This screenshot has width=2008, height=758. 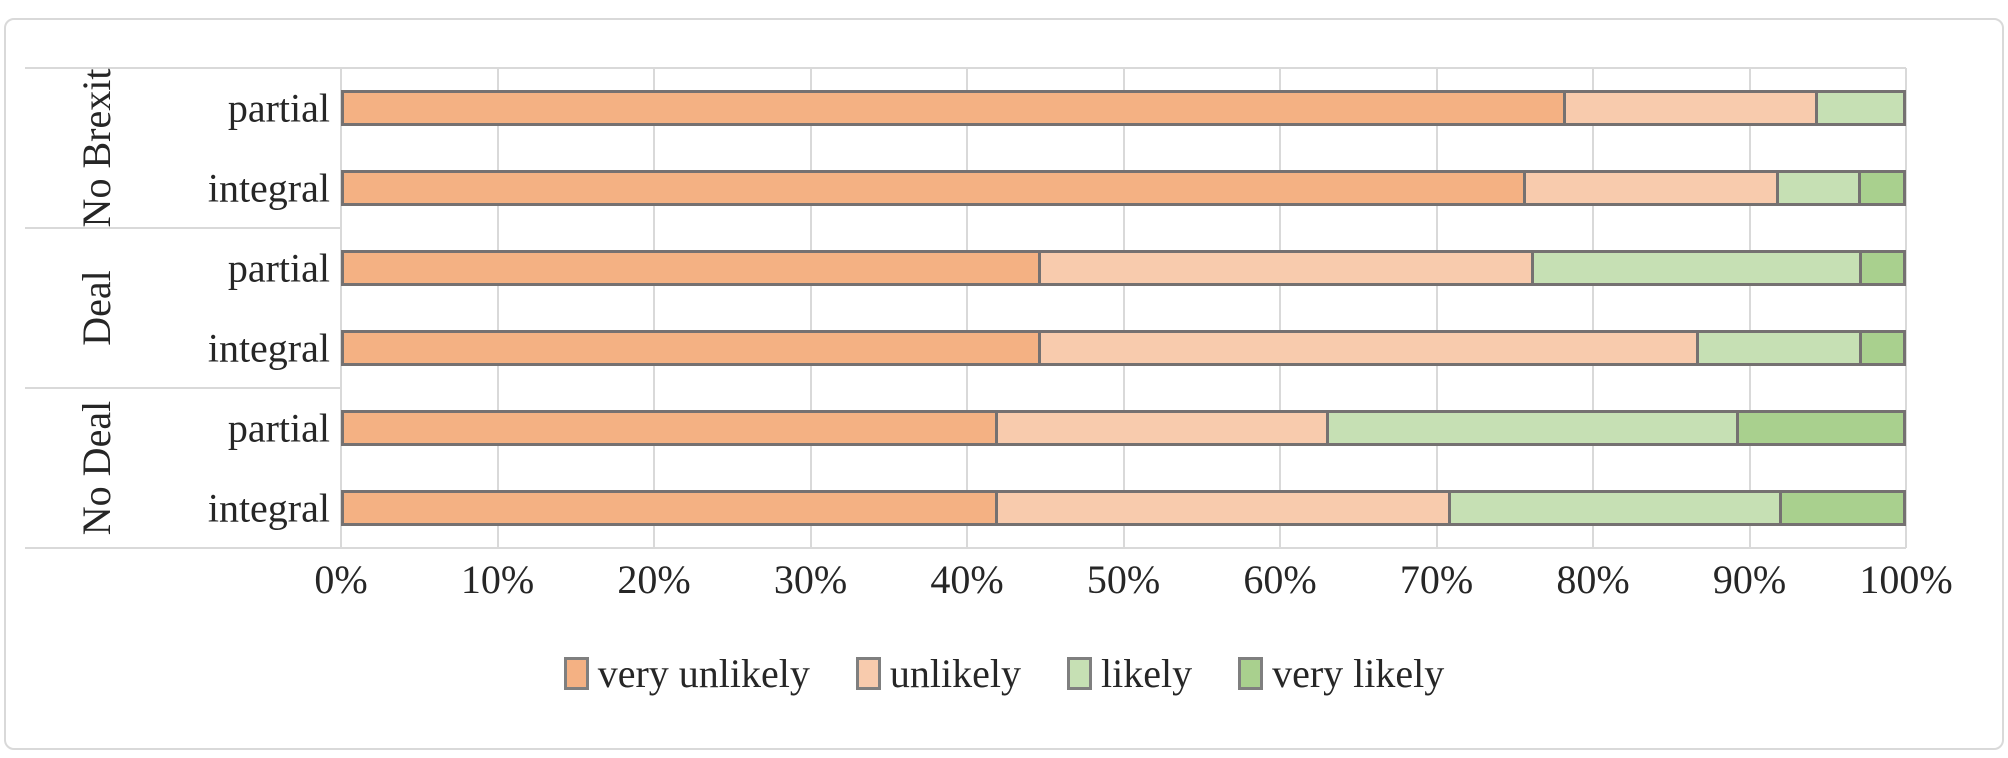 I want to click on x-tick-label: 0%, so click(x=341, y=579).